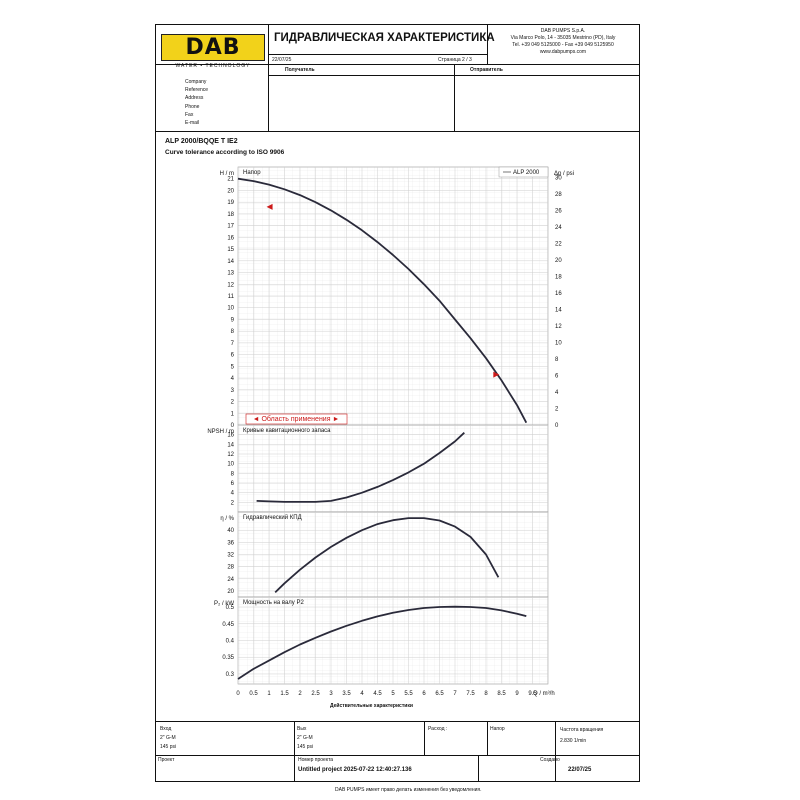 The height and width of the screenshot is (800, 800). I want to click on panel-title: Гидравлический КПД, so click(272, 517).